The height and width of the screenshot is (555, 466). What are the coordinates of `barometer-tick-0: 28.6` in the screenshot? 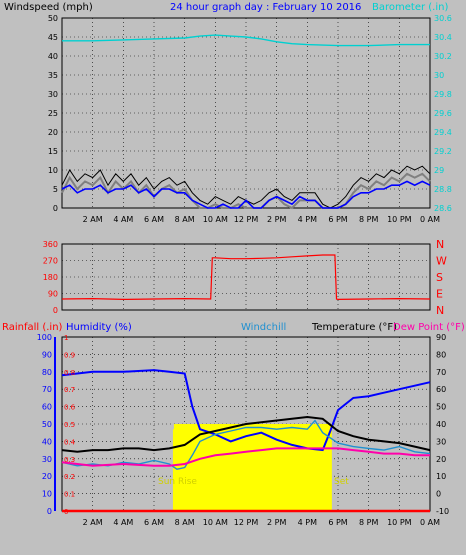 It's located at (443, 208).